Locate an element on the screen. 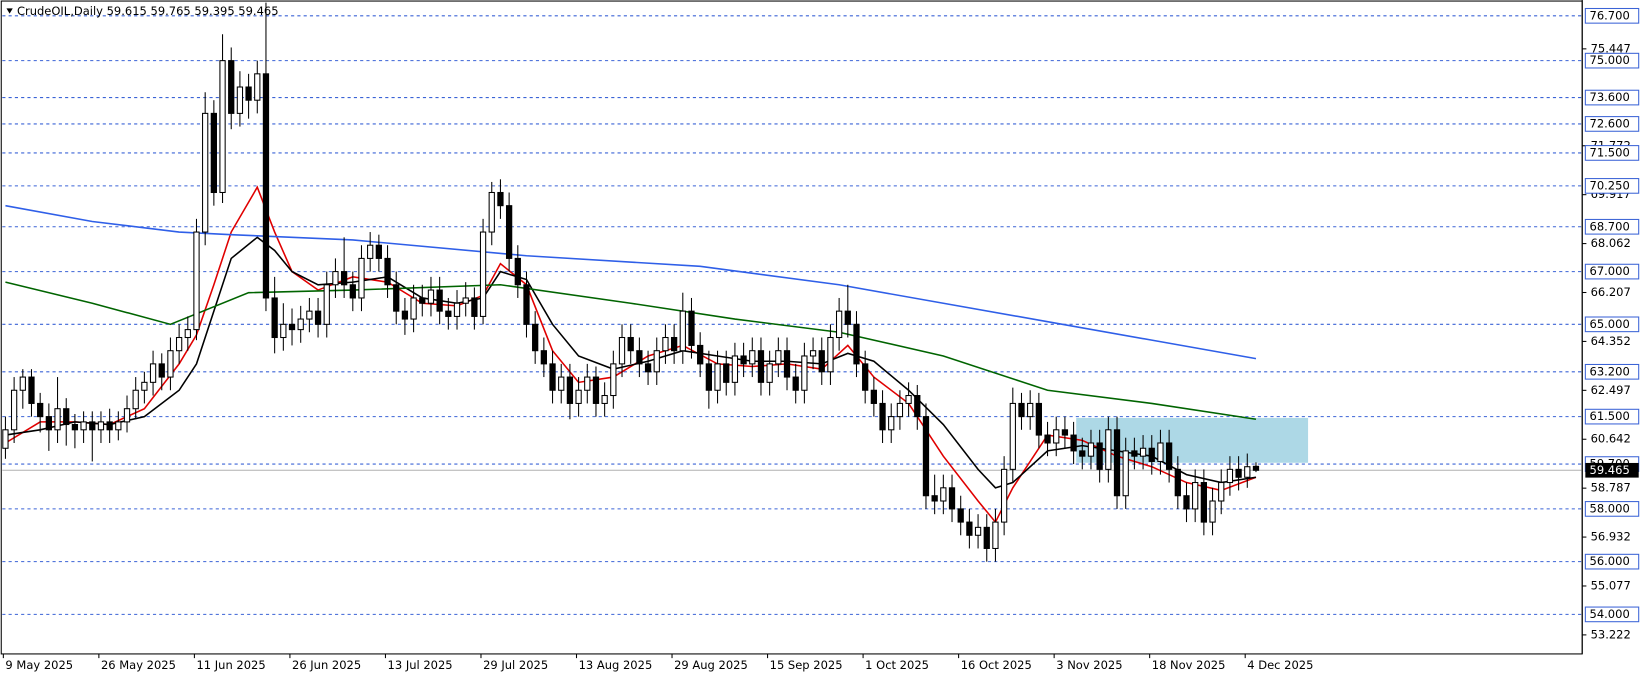  y-tick-label: 56.932 is located at coordinates (1611, 537).